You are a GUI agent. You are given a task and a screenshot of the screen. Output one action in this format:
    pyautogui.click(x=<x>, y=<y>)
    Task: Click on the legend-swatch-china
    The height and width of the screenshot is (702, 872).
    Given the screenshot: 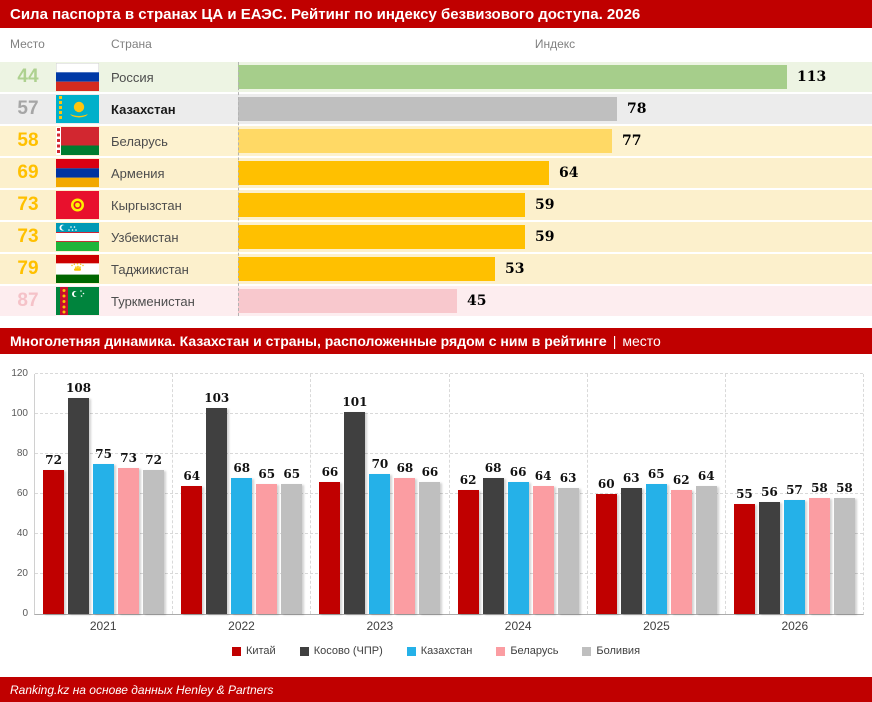 What is the action you would take?
    pyautogui.click(x=236, y=651)
    